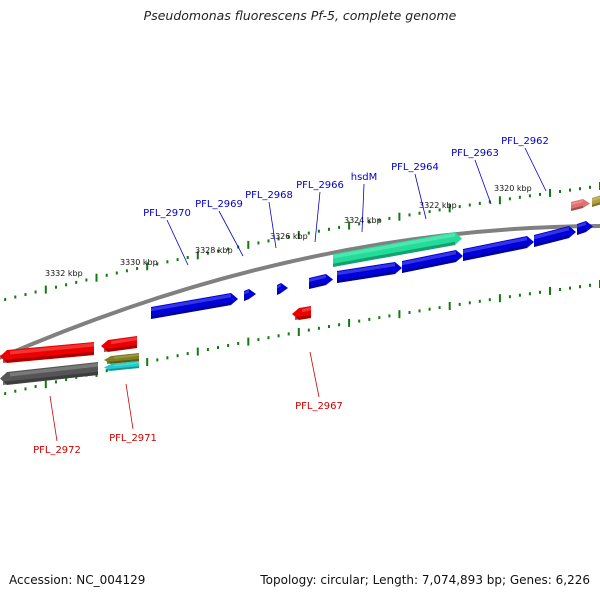 Image resolution: width=600 pixels, height=600 pixels. What do you see at coordinates (49, 373) in the screenshot?
I see `gene-arrow-gray` at bounding box center [49, 373].